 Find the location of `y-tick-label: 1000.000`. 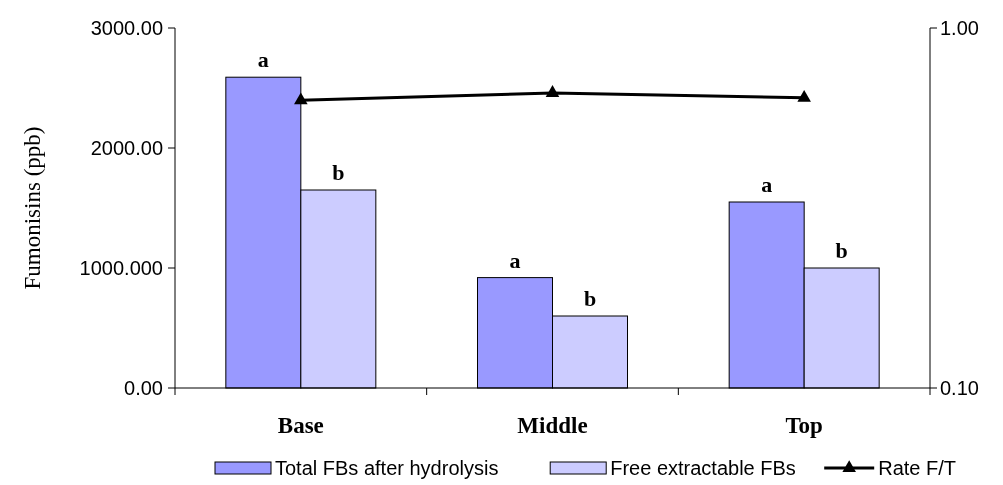

y-tick-label: 1000.000 is located at coordinates (121, 268).